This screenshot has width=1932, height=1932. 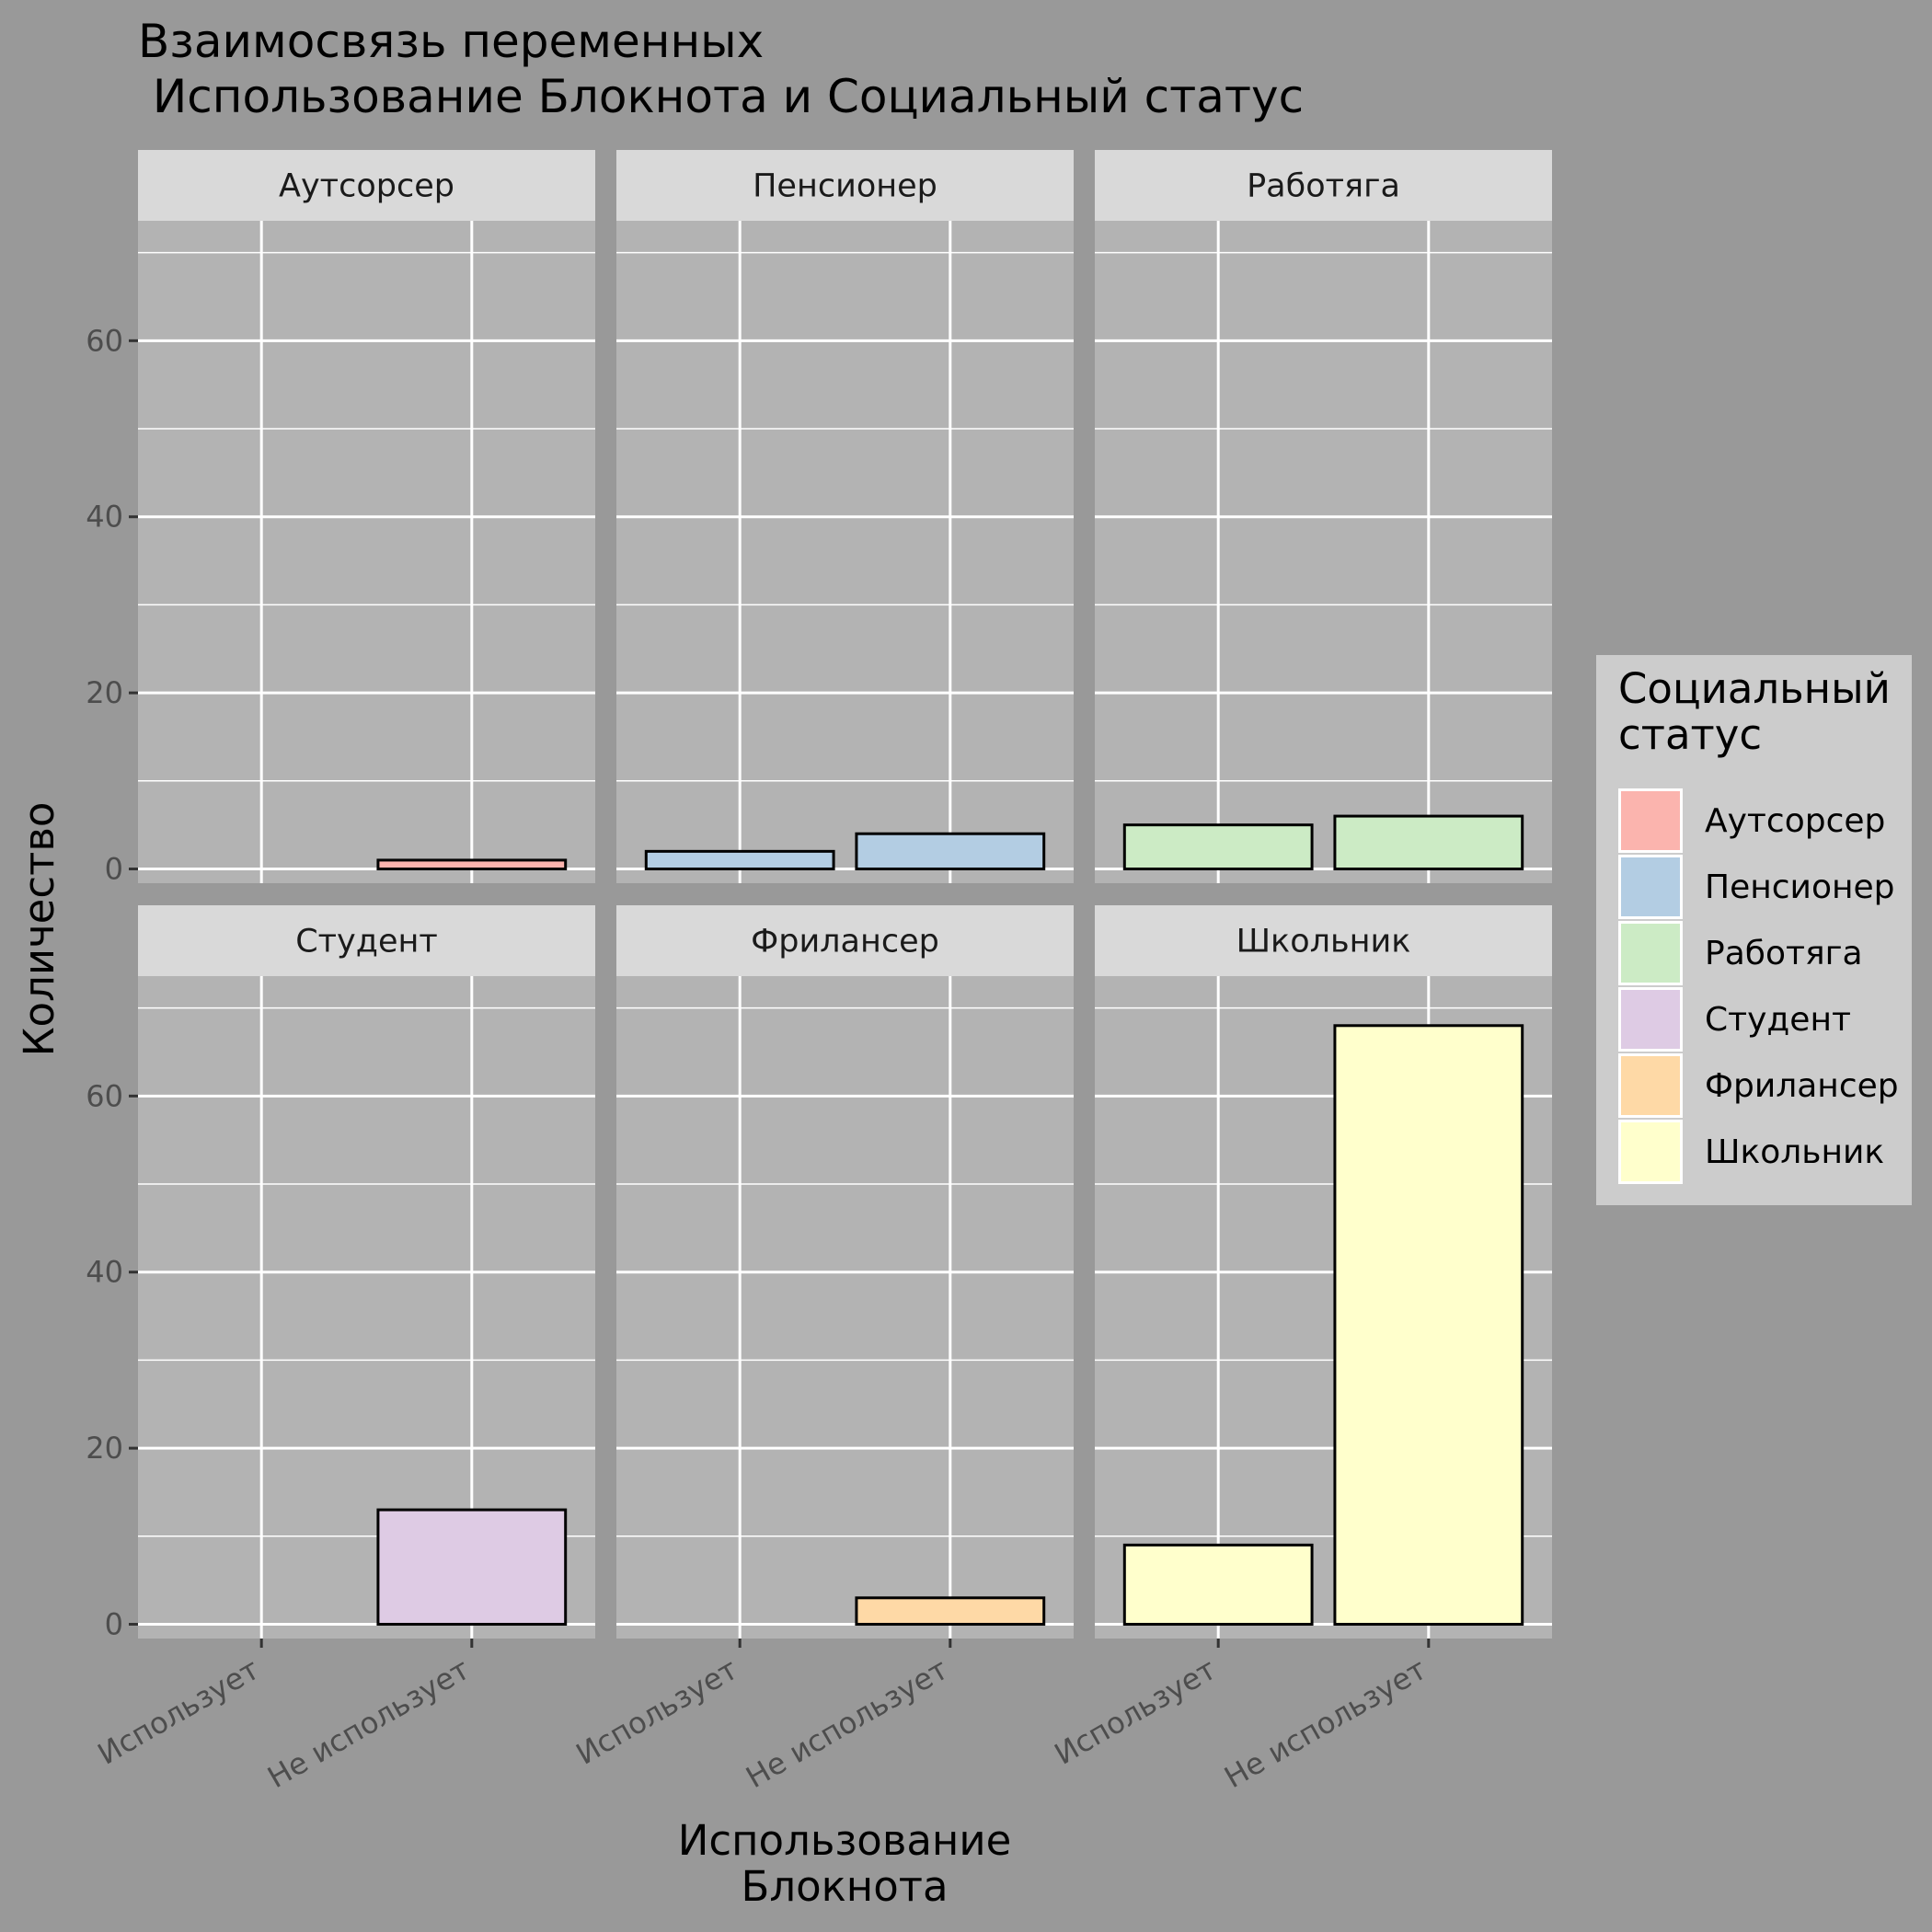 I want to click on facet-panel: Пенсионер, so click(x=845, y=516).